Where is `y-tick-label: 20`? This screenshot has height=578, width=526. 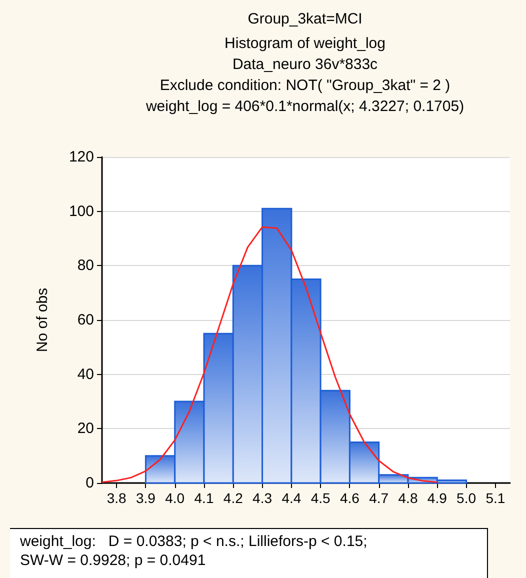 y-tick-label: 20 is located at coordinates (85, 429).